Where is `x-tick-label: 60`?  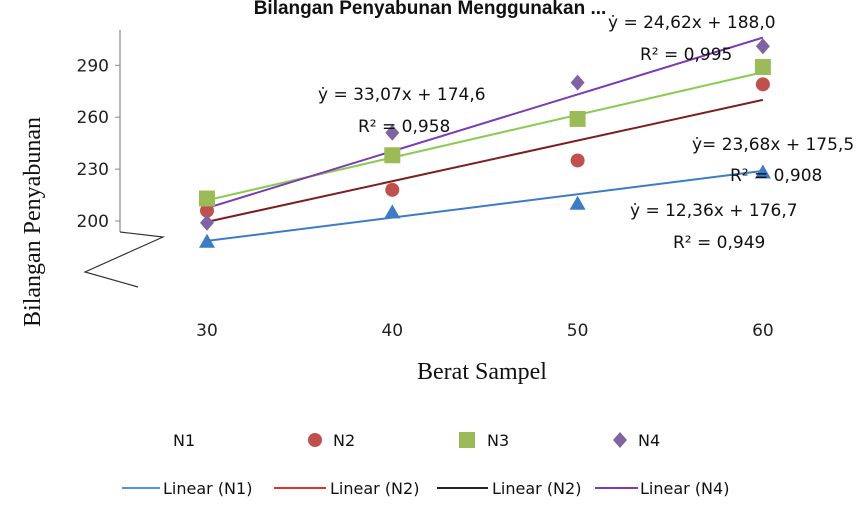 x-tick-label: 60 is located at coordinates (763, 331).